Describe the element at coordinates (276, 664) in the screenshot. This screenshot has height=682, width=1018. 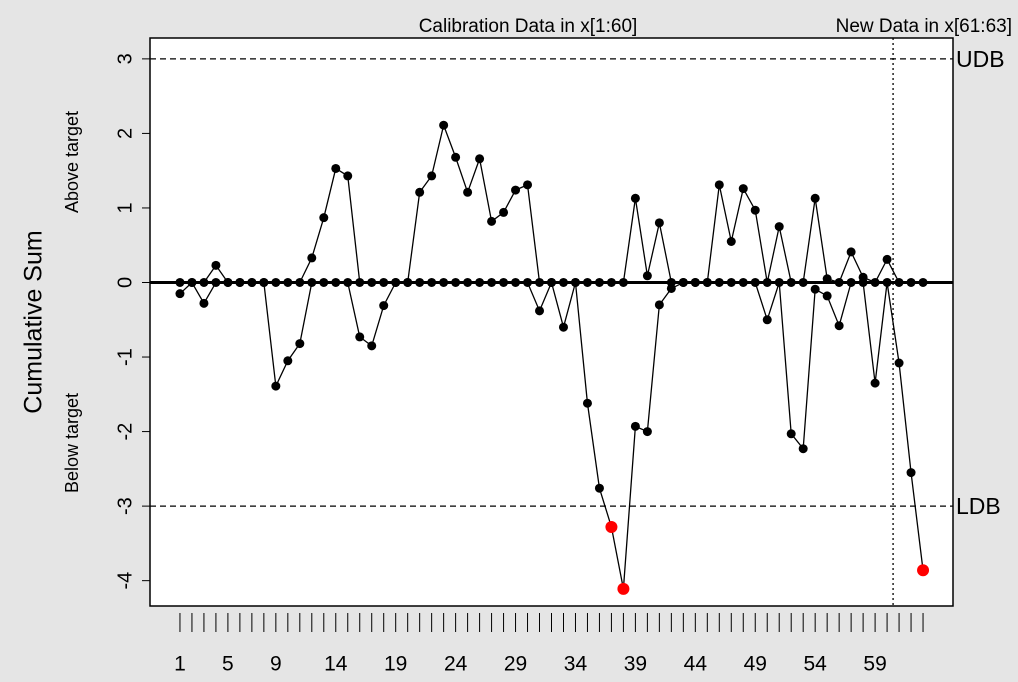
I see `x-tick-label: 9` at that location.